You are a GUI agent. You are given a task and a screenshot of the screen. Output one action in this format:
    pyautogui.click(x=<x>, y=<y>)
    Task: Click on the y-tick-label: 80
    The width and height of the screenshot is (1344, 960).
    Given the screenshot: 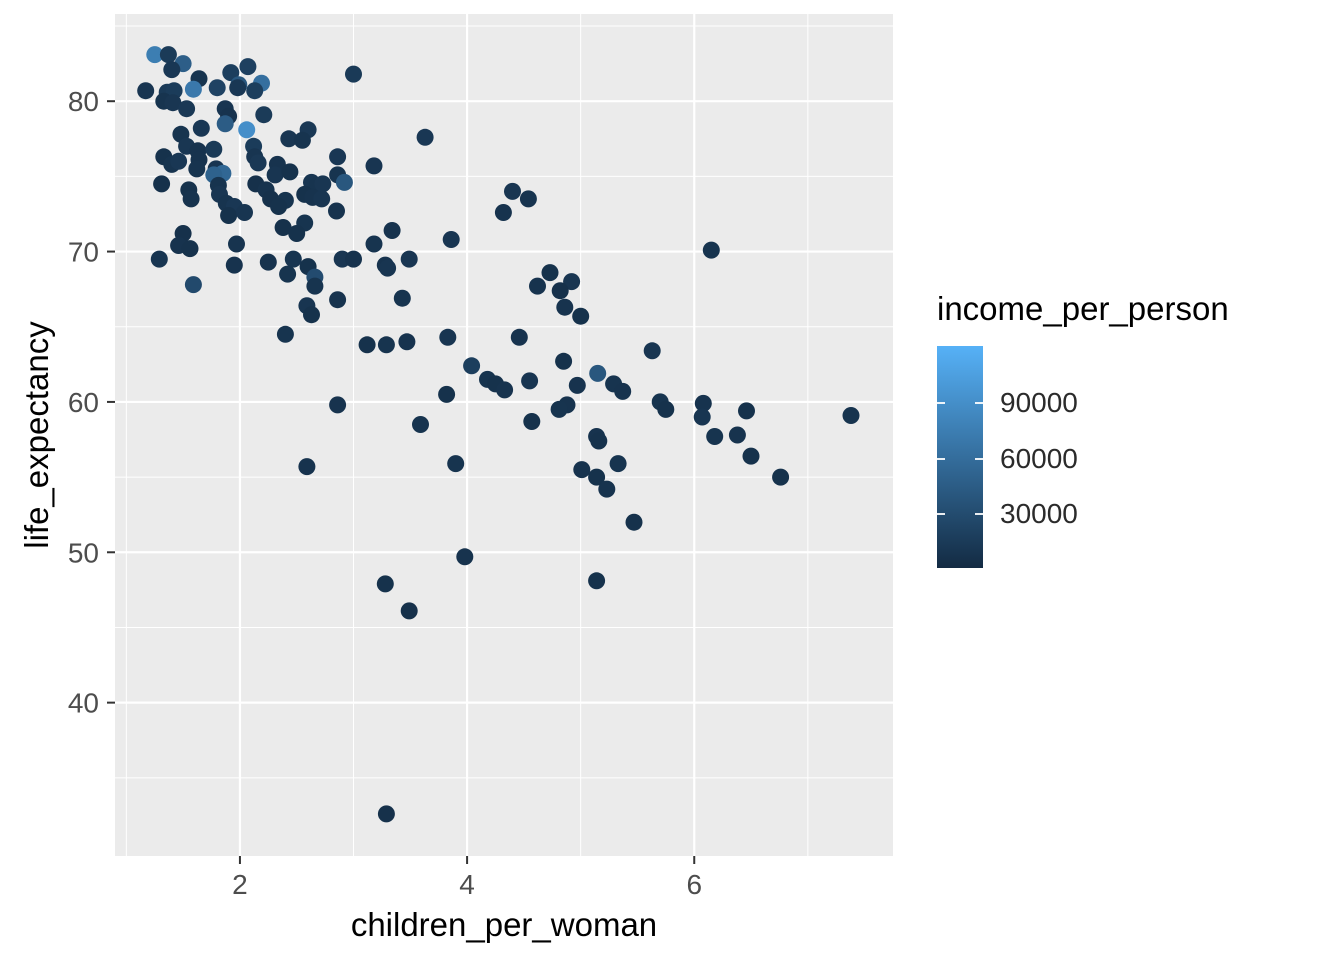 What is the action you would take?
    pyautogui.click(x=83, y=101)
    